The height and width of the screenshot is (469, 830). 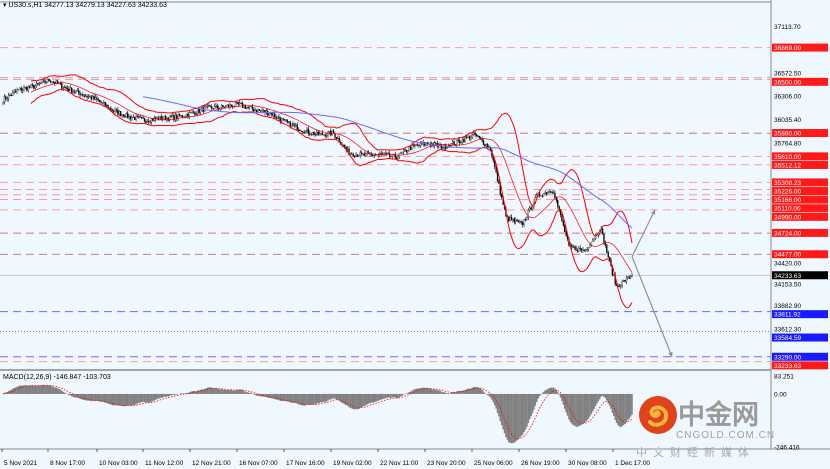 I want to click on projection-arrow, so click(x=643, y=233).